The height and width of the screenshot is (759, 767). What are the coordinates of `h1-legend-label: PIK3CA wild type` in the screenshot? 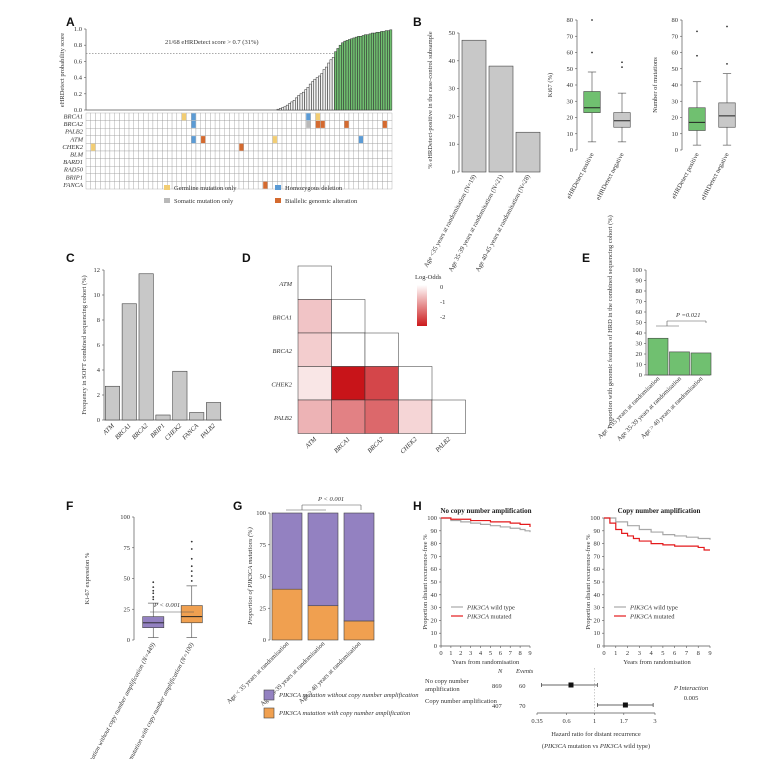 It's located at (490, 608).